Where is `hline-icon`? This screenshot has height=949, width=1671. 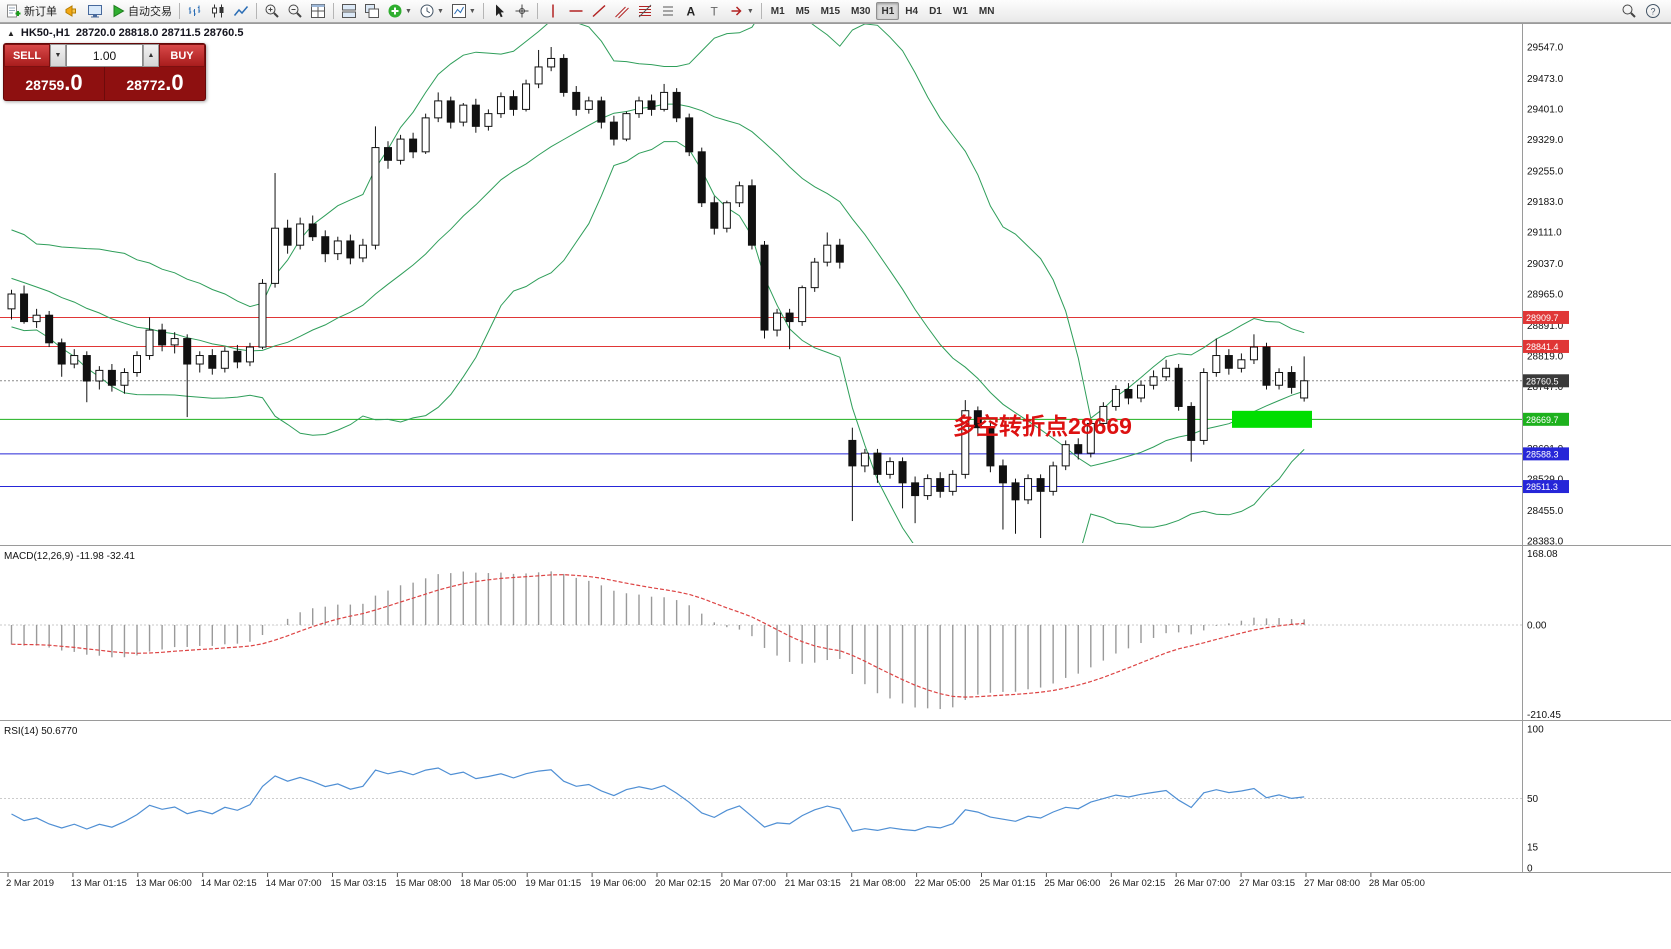
hline-icon is located at coordinates (576, 11).